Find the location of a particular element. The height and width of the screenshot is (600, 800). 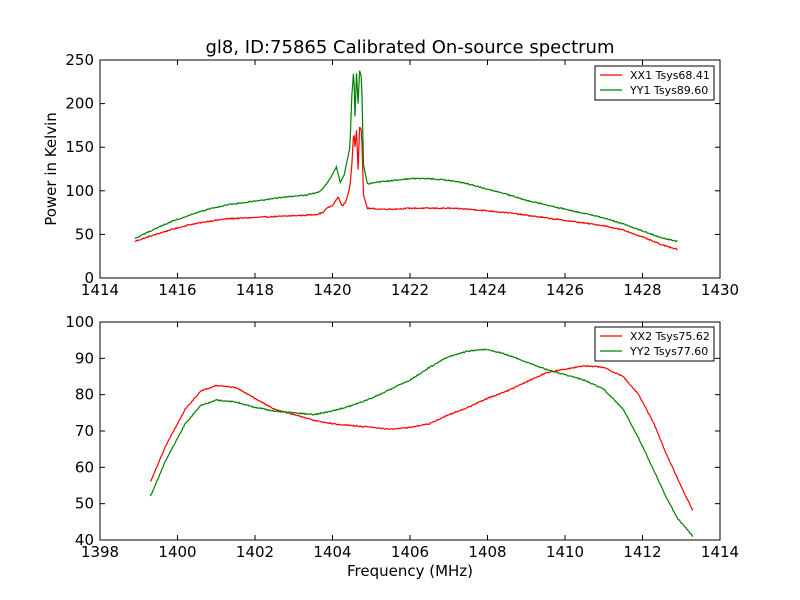

x-tick-label: 1402 is located at coordinates (255, 552).